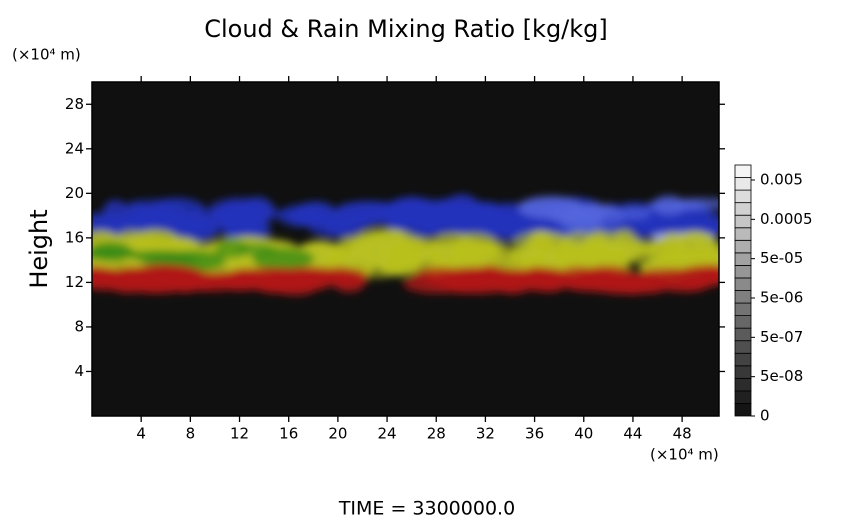  What do you see at coordinates (534, 434) in the screenshot?
I see `x-tick-label: 36` at bounding box center [534, 434].